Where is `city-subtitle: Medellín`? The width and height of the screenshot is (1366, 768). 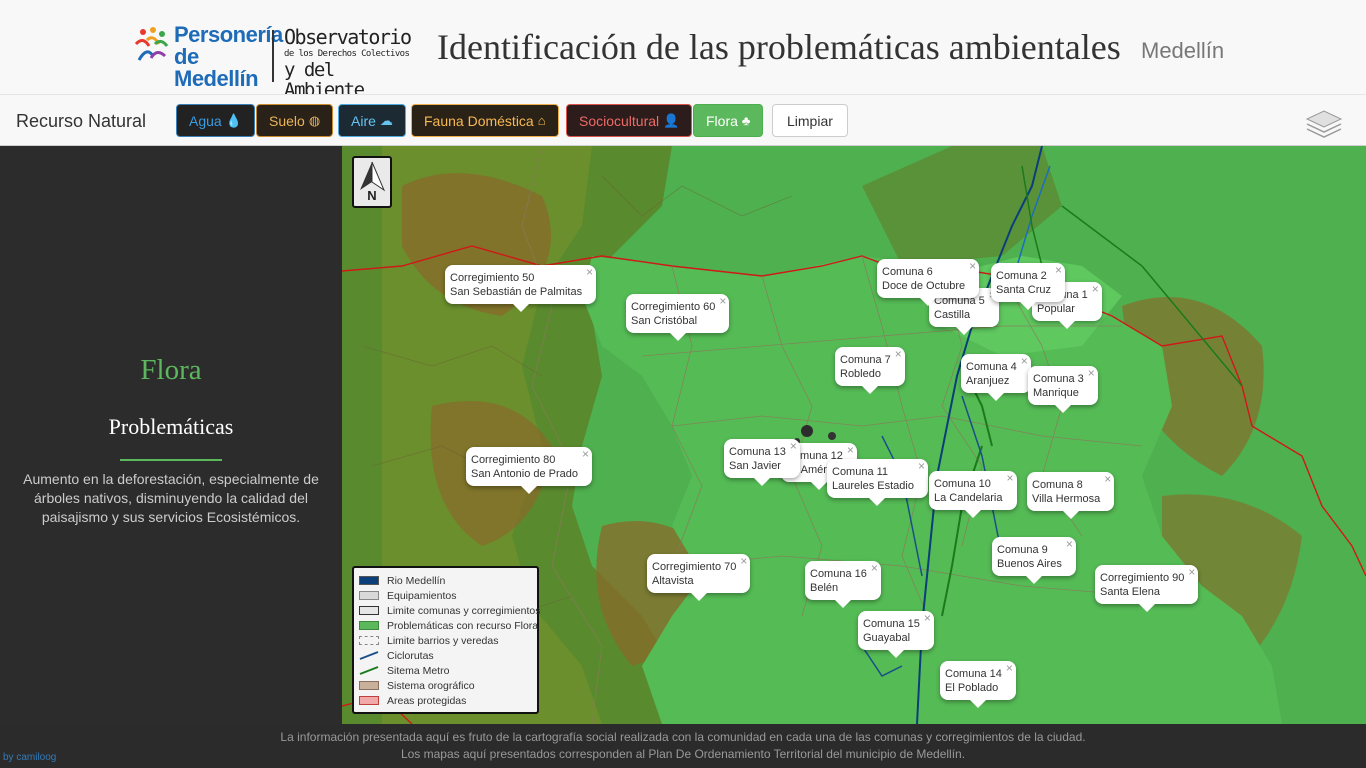
city-subtitle: Medellín is located at coordinates (1183, 50).